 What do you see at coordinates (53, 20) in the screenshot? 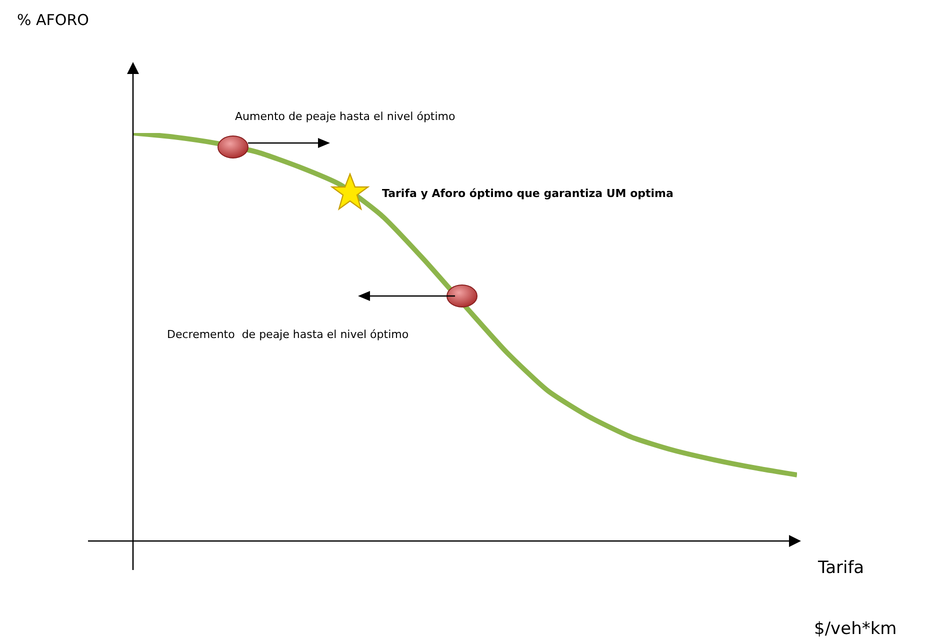
I see `text: % AFORO` at bounding box center [53, 20].